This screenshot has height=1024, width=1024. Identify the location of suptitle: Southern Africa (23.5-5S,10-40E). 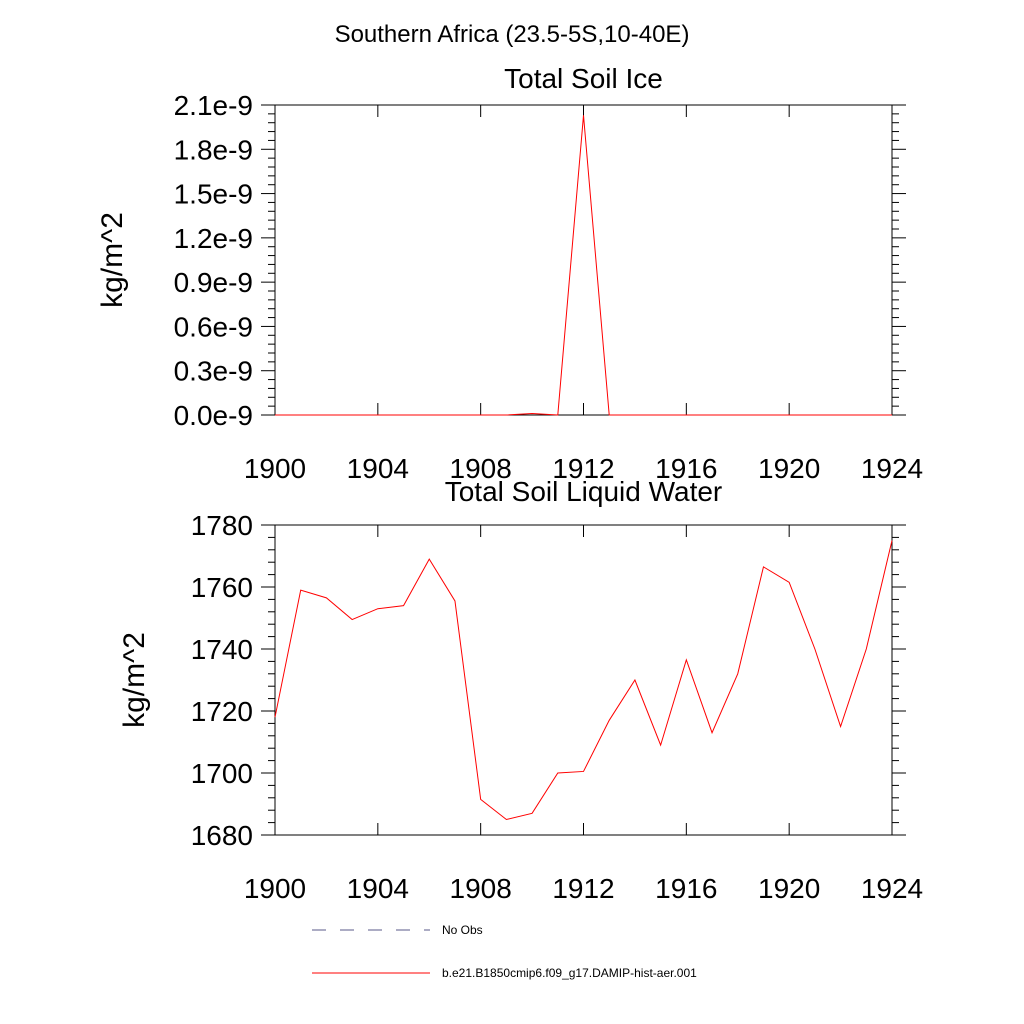
(512, 34).